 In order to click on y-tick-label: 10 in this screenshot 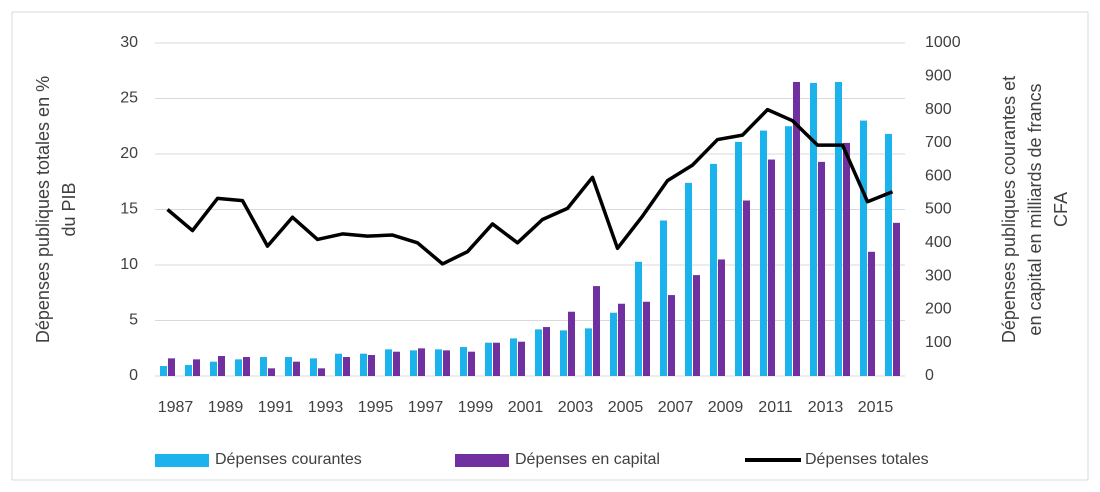, I will do `click(129, 264)`.